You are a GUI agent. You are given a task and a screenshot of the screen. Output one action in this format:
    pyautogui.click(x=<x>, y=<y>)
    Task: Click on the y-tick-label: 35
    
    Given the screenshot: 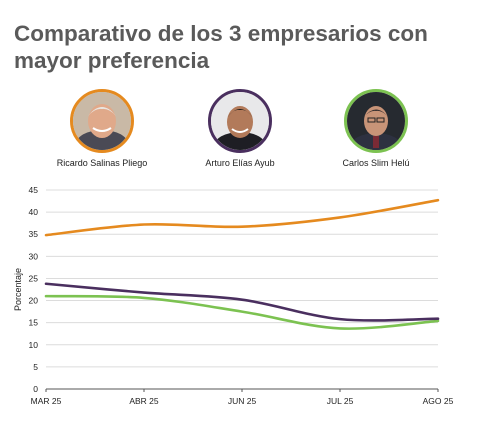 What is the action you would take?
    pyautogui.click(x=34, y=234)
    